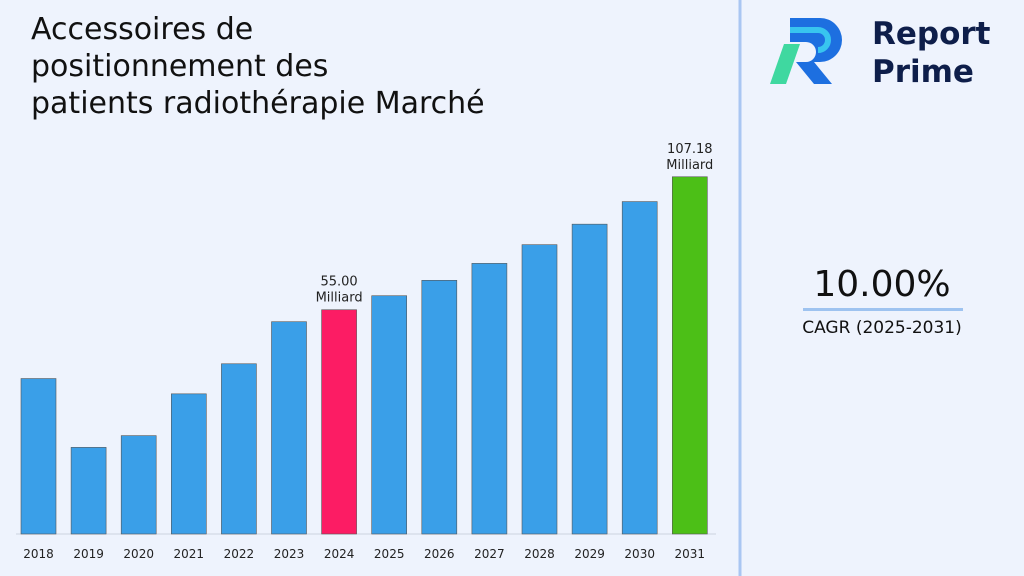  Describe the element at coordinates (88, 554) in the screenshot. I see `x-tick-label: 2019` at that location.